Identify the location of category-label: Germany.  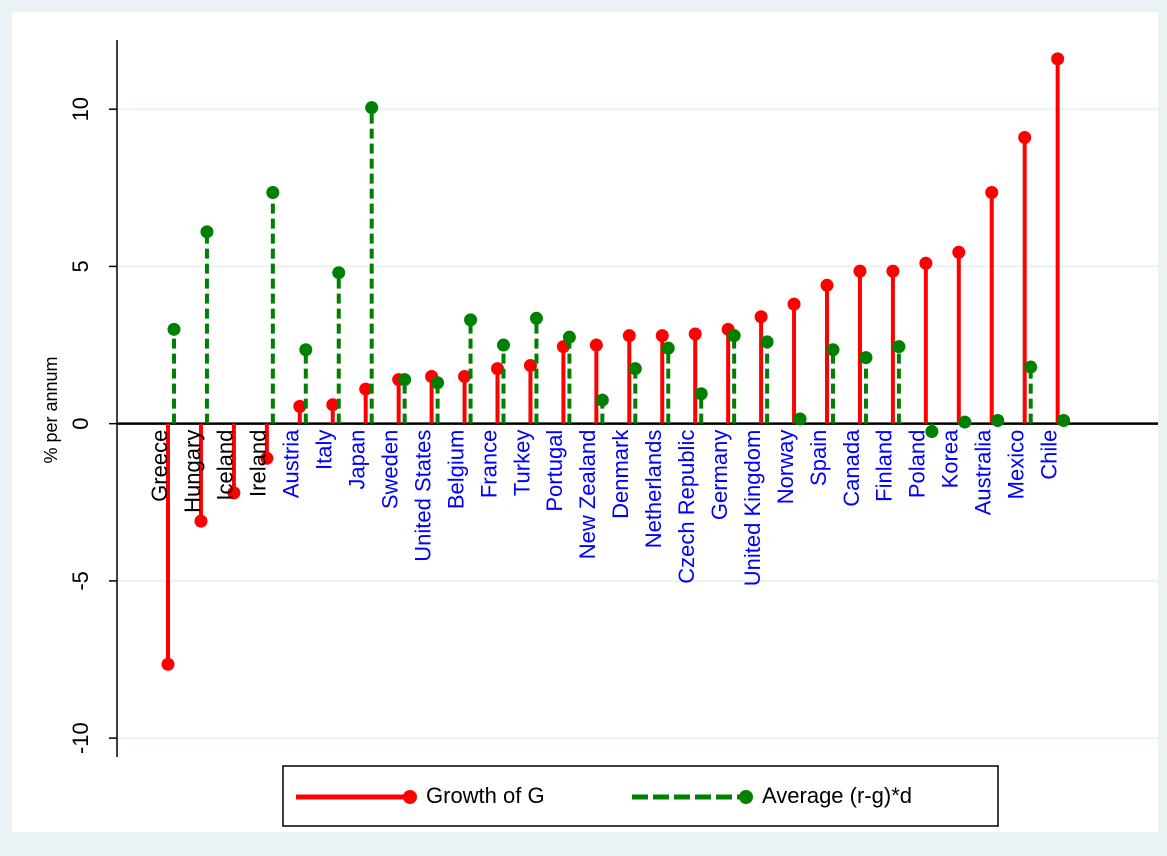
(719, 475).